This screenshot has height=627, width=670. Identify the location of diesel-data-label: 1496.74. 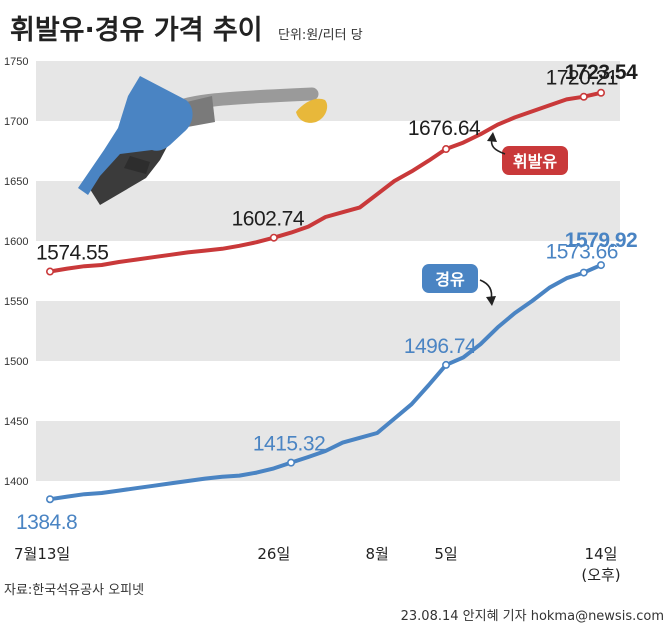
(440, 346).